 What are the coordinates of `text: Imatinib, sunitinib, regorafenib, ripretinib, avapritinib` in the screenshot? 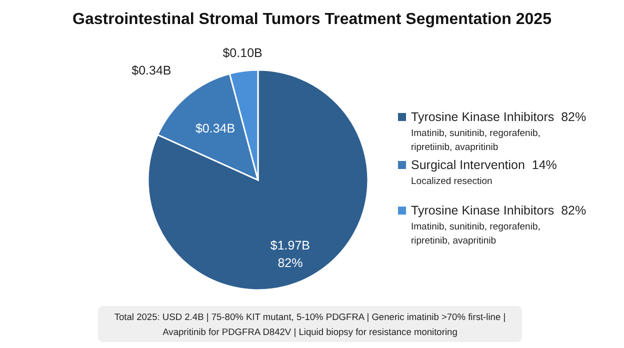 It's located at (475, 234).